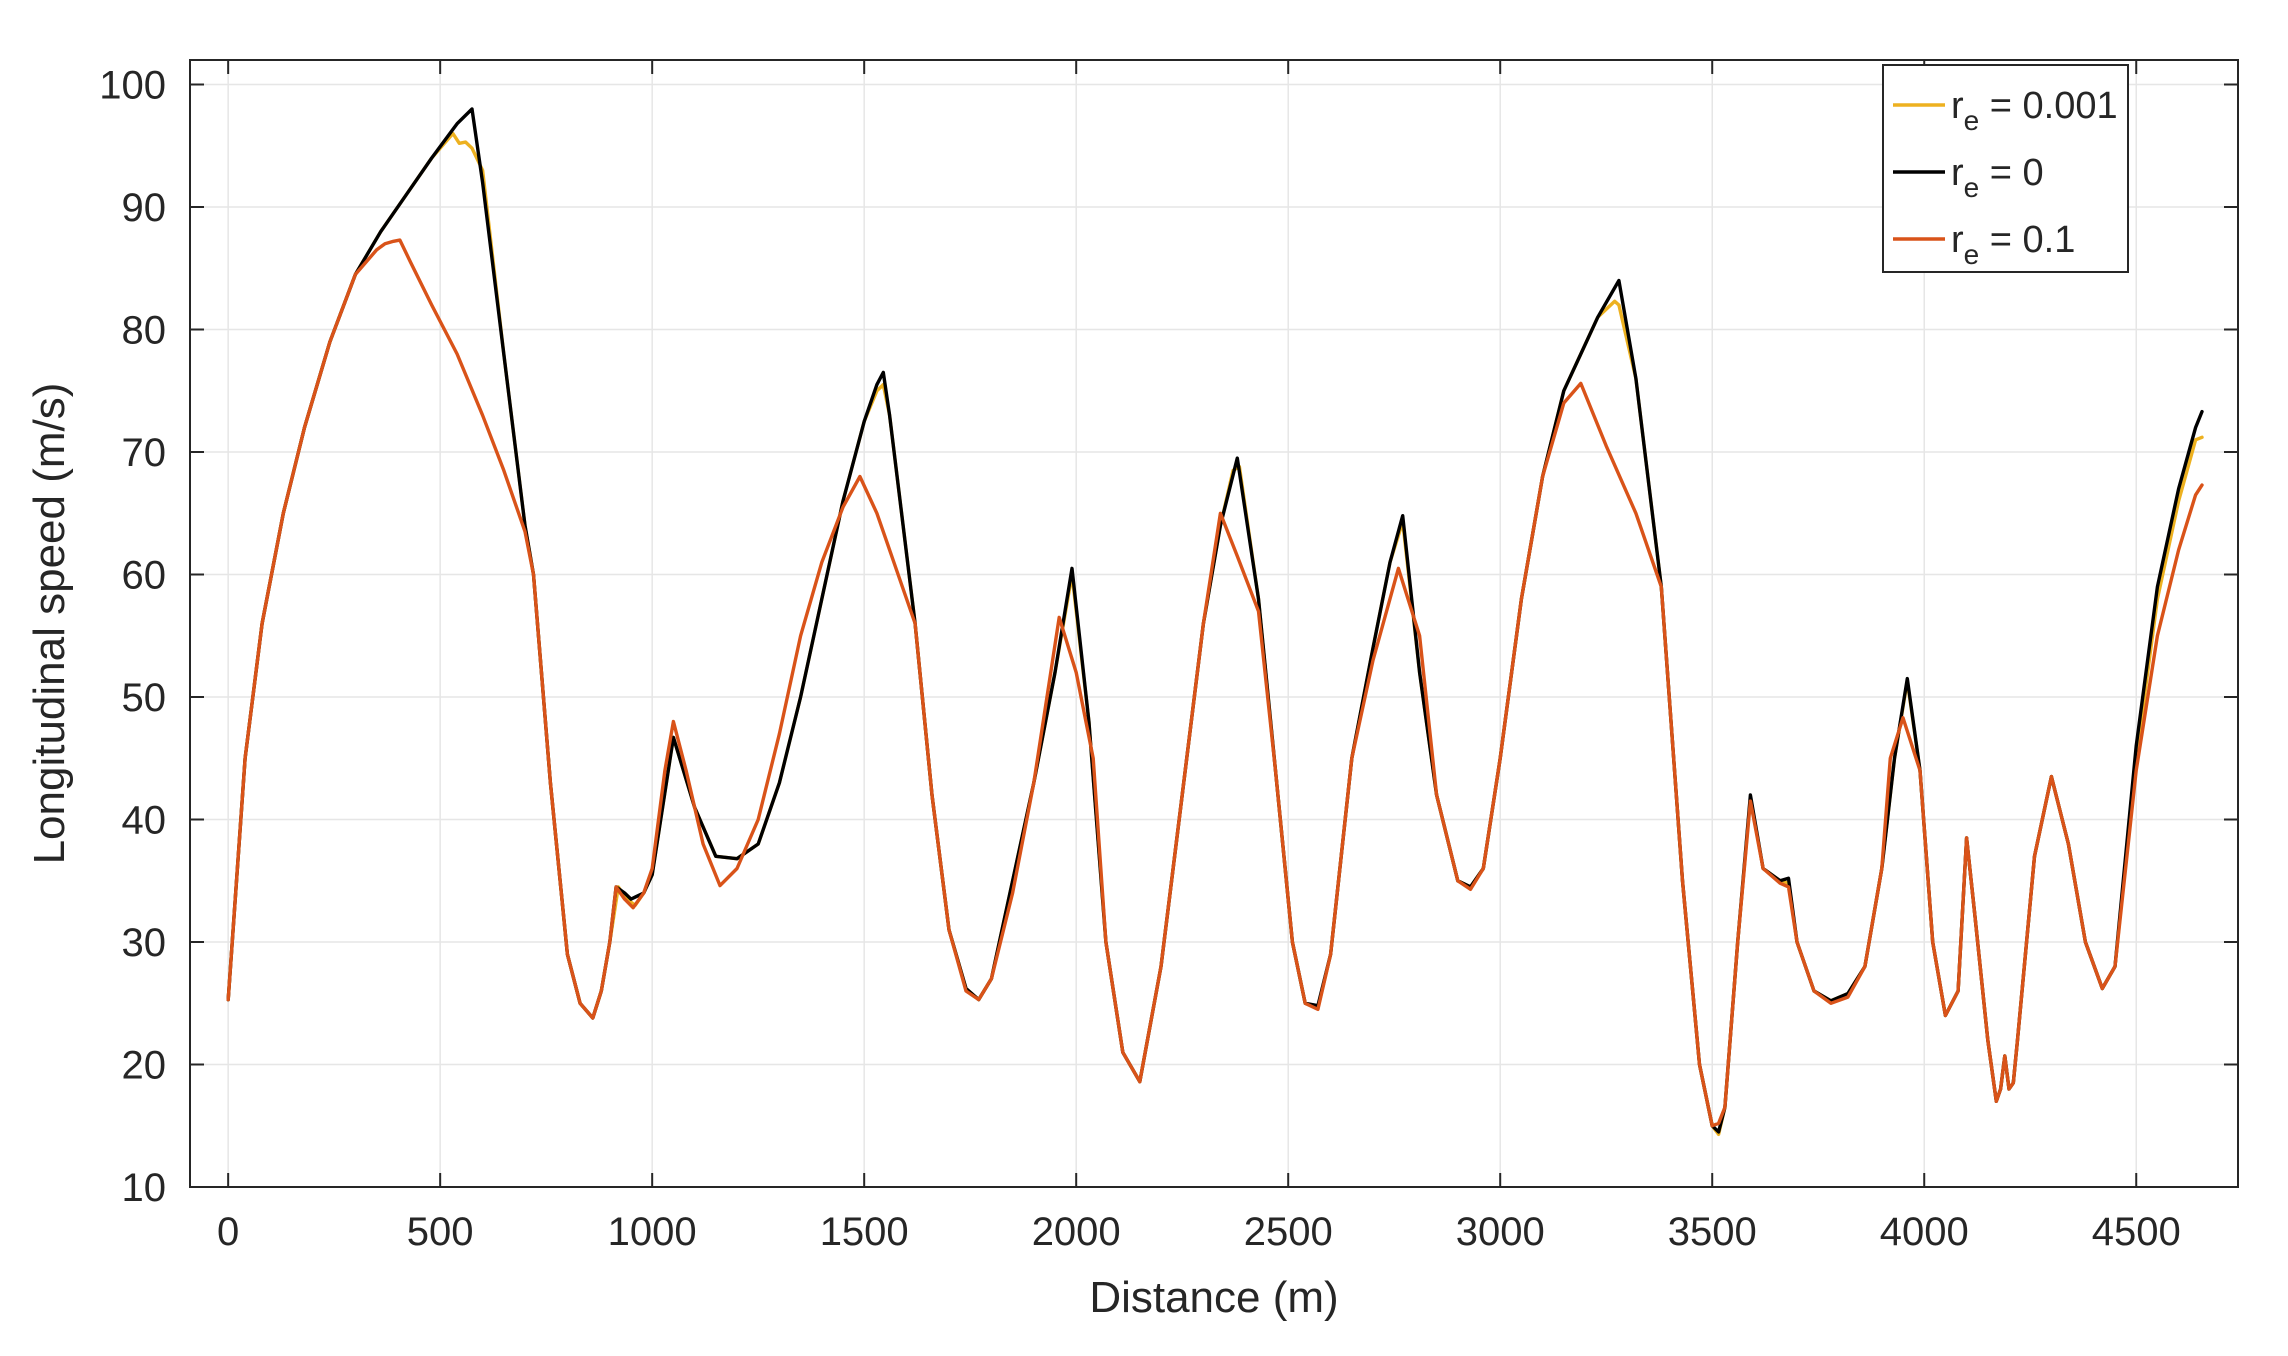  I want to click on y-axis-label: Longitudinal speed (m/s), so click(49, 624).